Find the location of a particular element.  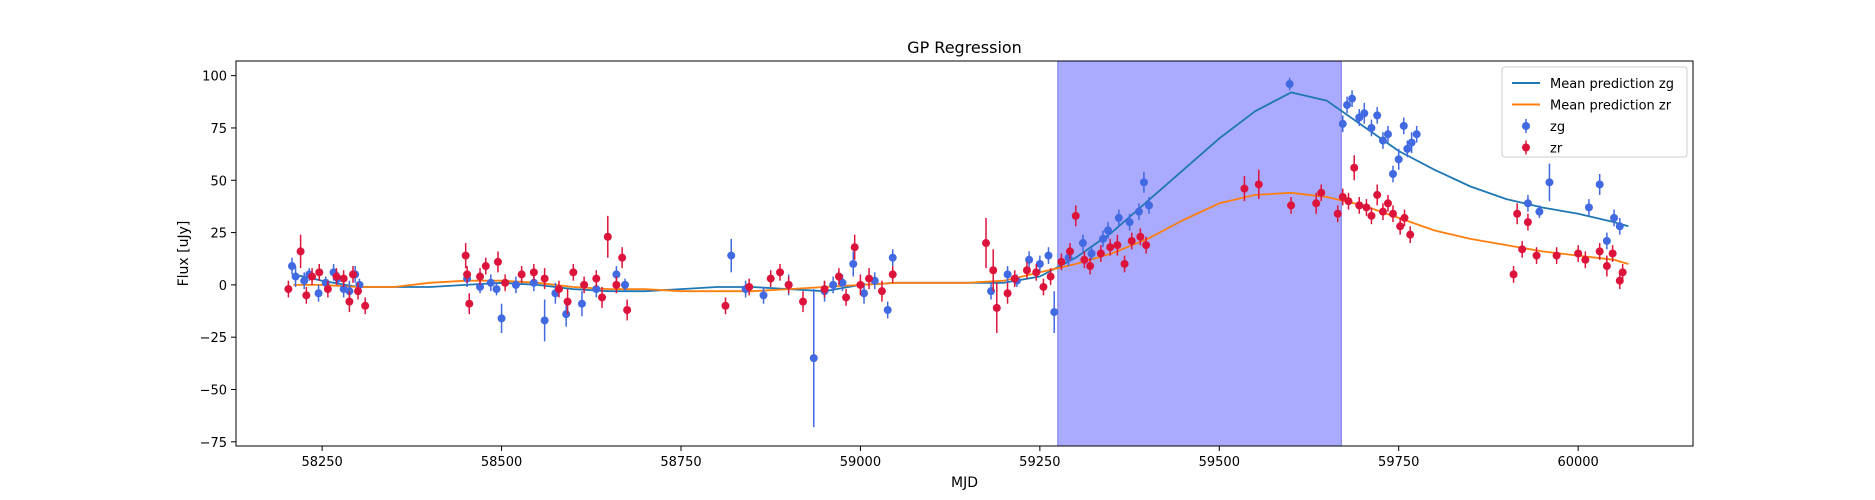

x-tick-label: 59750 is located at coordinates (1398, 462).